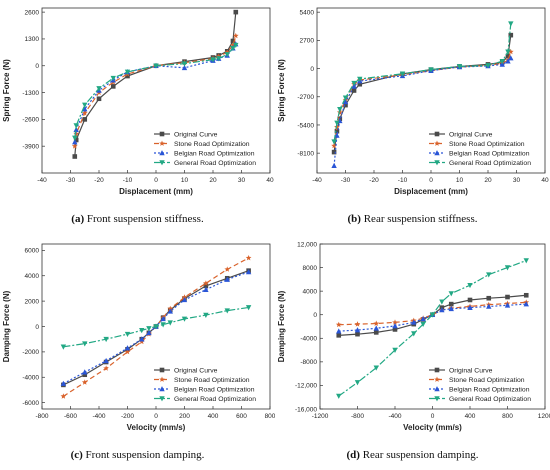 The height and width of the screenshot is (470, 550). Describe the element at coordinates (30, 352) in the screenshot. I see `y-tick-label: -2000` at that location.